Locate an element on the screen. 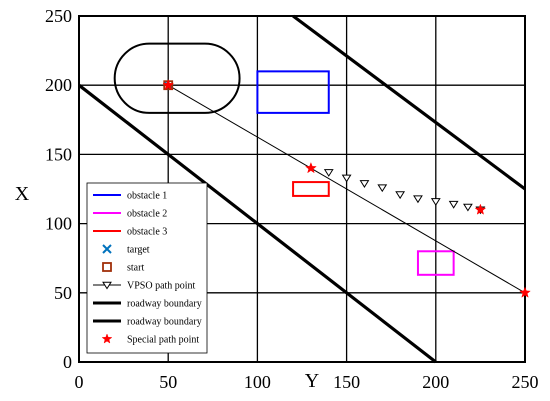 This screenshot has width=550, height=401. legend-swatch-marker is located at coordinates (107, 285).